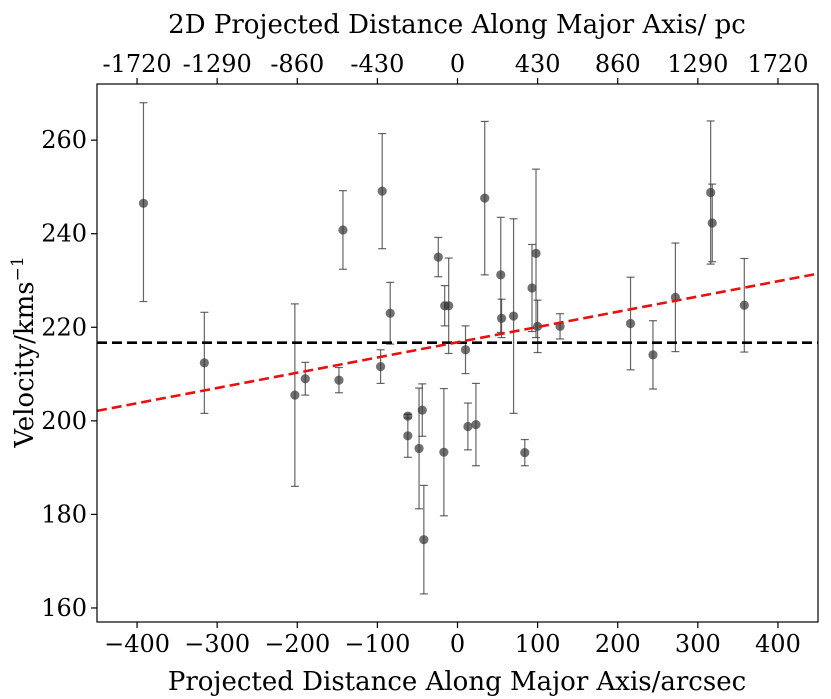 This screenshot has height=699, width=831. I want to click on y-axis-ticks: 160 180 200 220 240 260, so click(69, 374).